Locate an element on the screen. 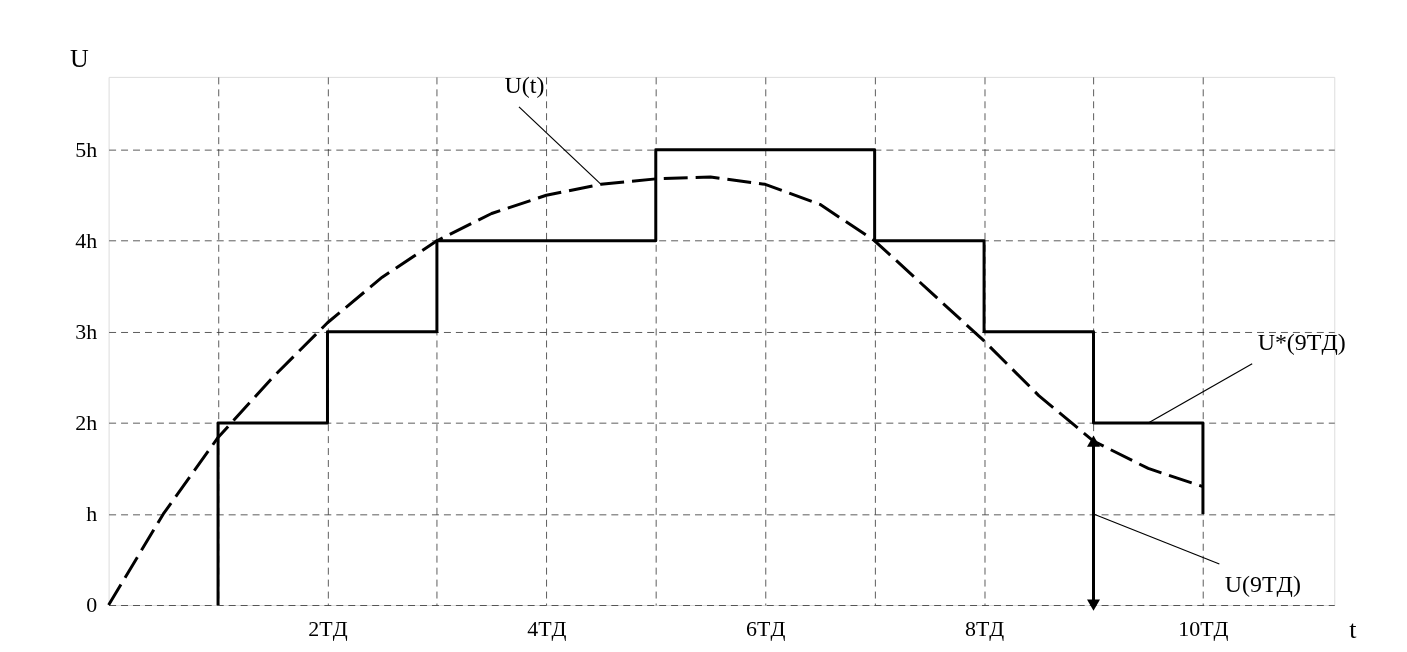  y-tick-label: h is located at coordinates (92, 514).